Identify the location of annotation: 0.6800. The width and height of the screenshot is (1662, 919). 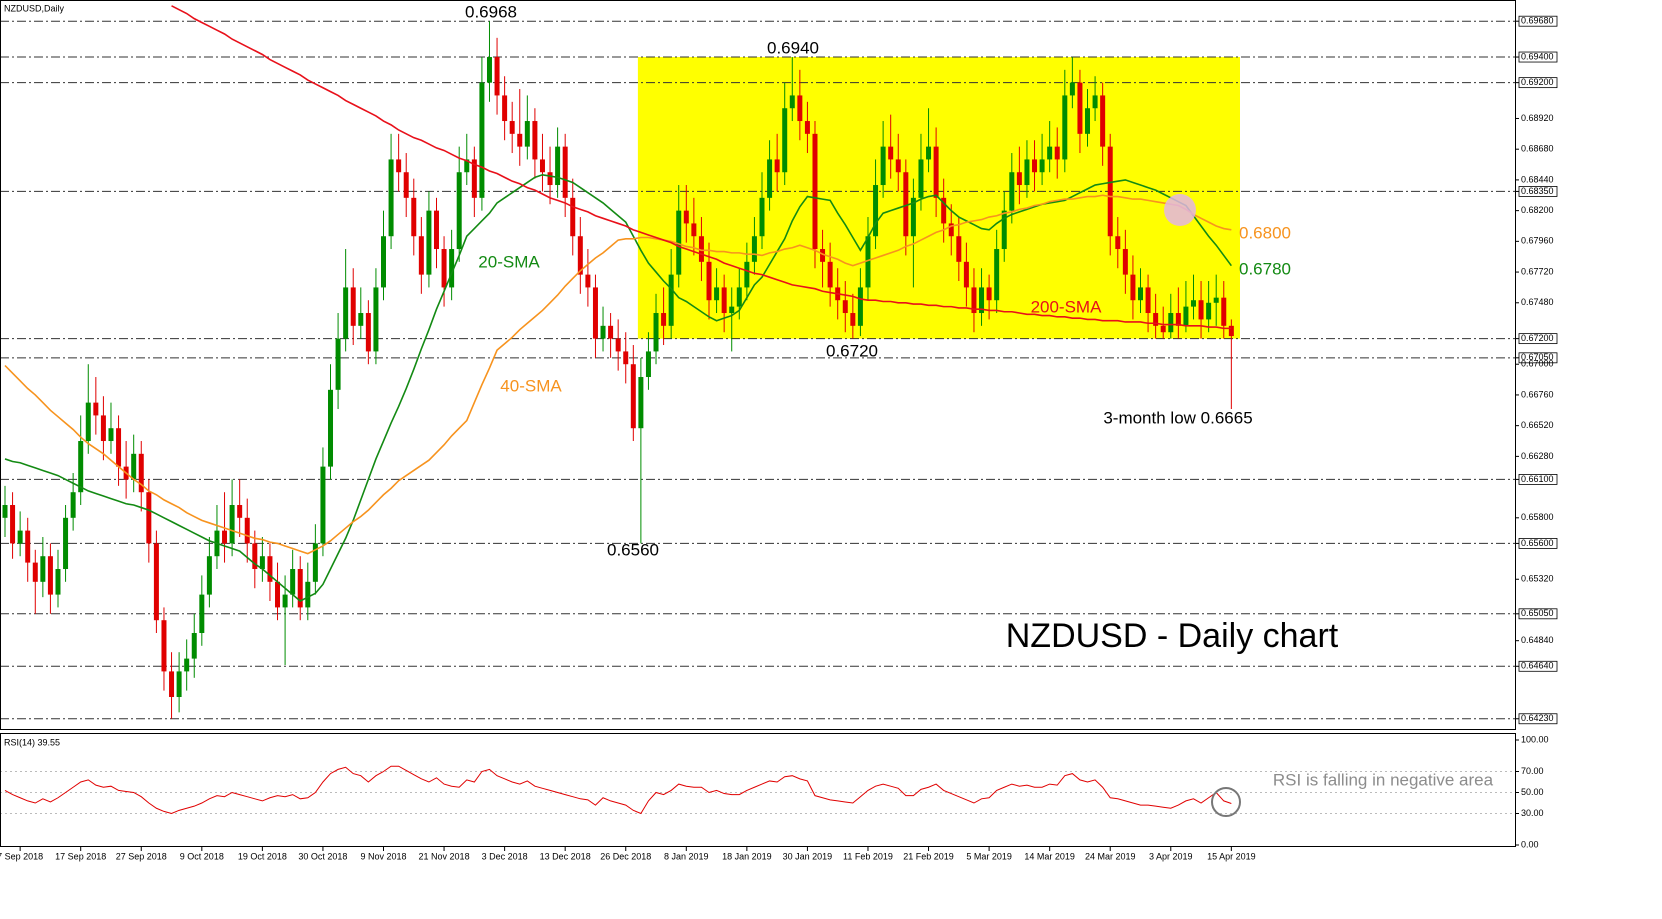
(1265, 232).